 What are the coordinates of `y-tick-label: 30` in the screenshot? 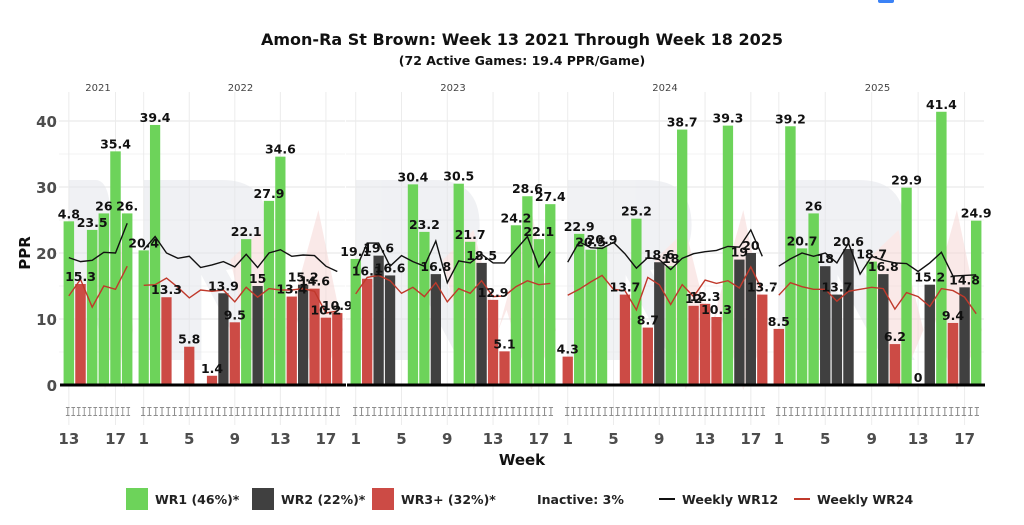 It's located at (46, 188).